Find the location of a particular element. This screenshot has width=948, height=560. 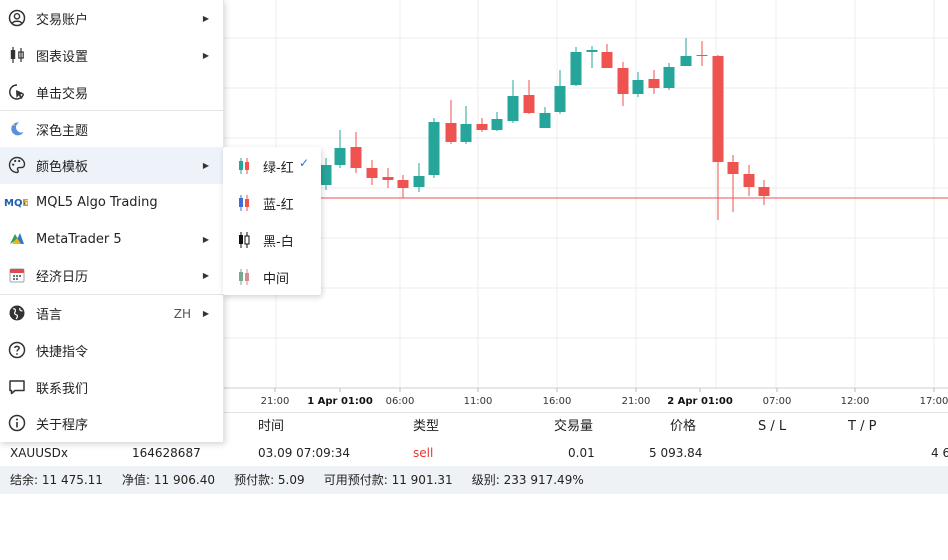

menu-item-trading-account: 交易账户 ▶ is located at coordinates (111, 18).